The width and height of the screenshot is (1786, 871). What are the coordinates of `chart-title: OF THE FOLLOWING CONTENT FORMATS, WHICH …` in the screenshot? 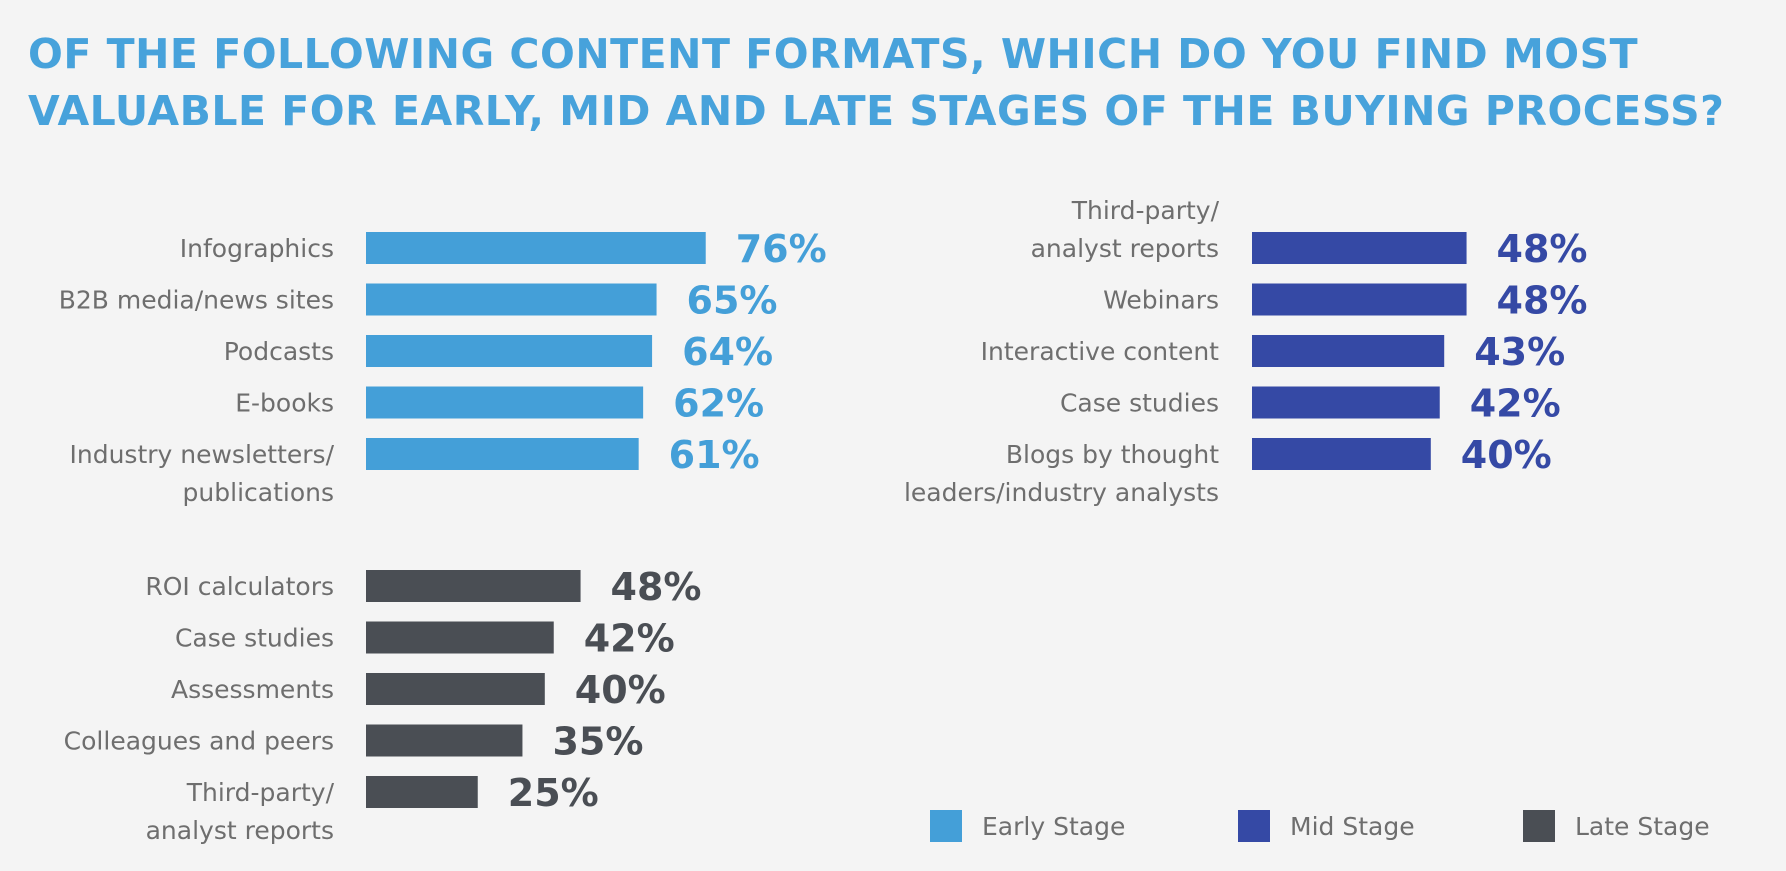 It's located at (876, 83).